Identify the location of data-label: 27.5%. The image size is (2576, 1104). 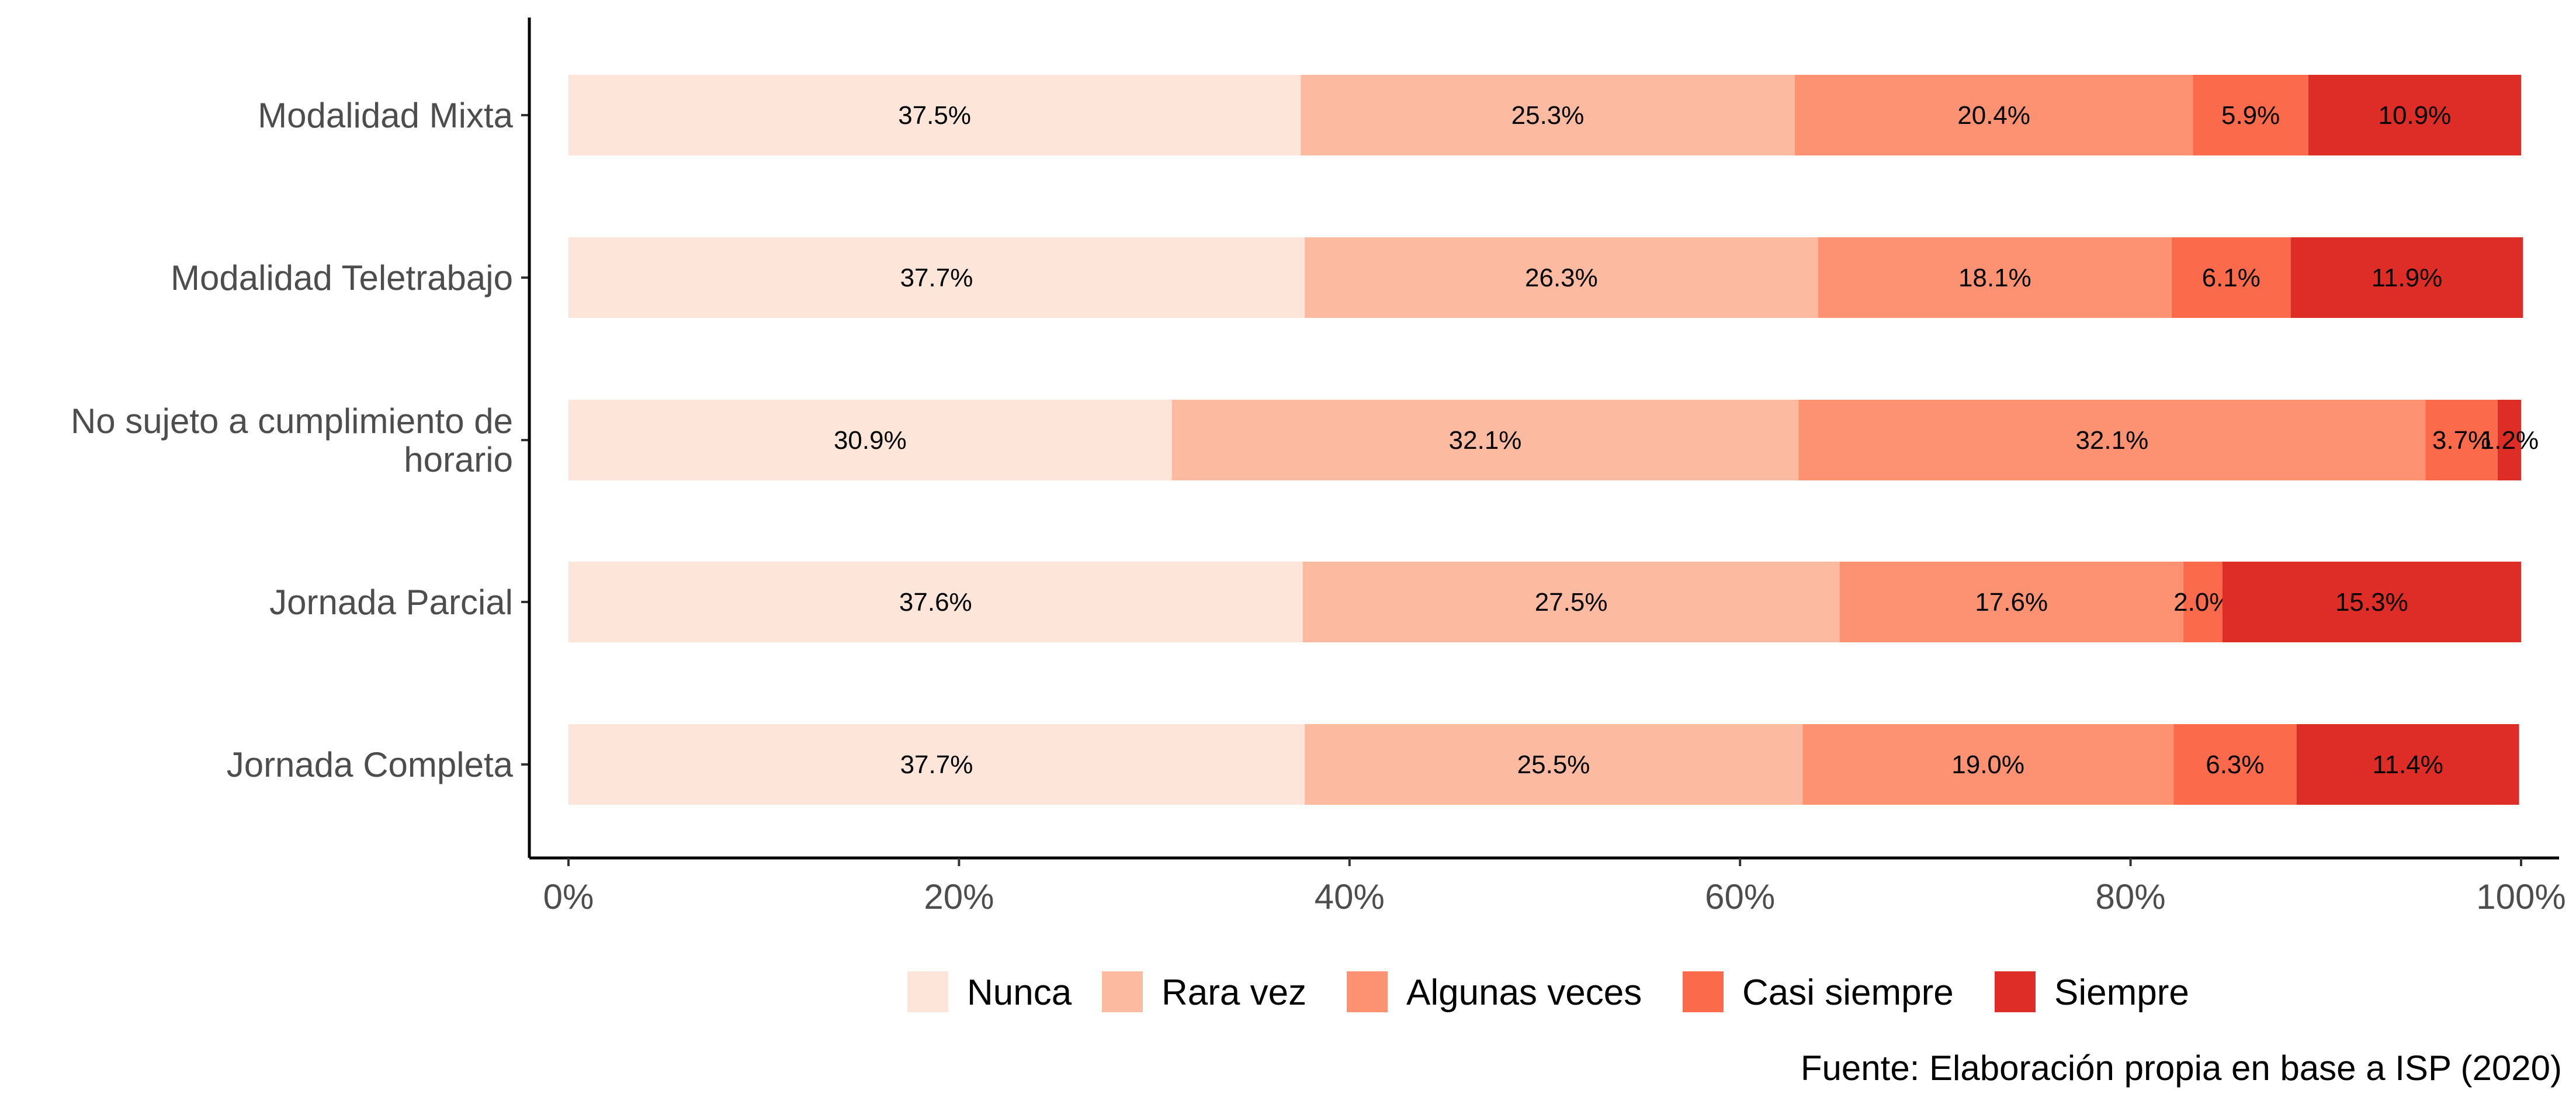
(1571, 603).